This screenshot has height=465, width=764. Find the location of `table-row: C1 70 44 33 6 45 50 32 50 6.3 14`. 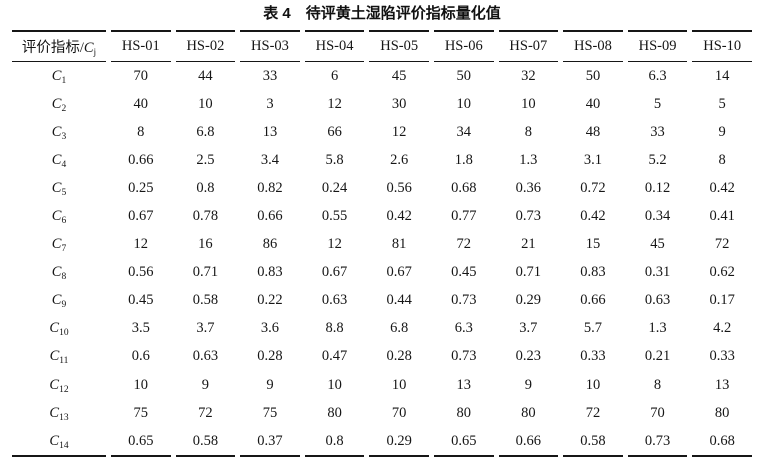

table-row: C1 70 44 33 6 45 50 32 50 6.3 14 is located at coordinates (382, 76).